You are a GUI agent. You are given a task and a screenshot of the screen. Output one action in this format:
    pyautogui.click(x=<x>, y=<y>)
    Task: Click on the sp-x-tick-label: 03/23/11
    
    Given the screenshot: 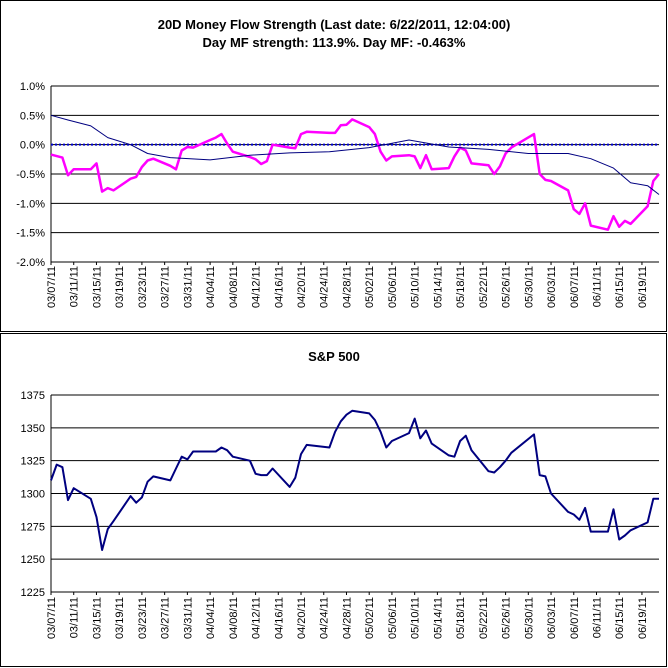 What is the action you would take?
    pyautogui.click(x=143, y=618)
    